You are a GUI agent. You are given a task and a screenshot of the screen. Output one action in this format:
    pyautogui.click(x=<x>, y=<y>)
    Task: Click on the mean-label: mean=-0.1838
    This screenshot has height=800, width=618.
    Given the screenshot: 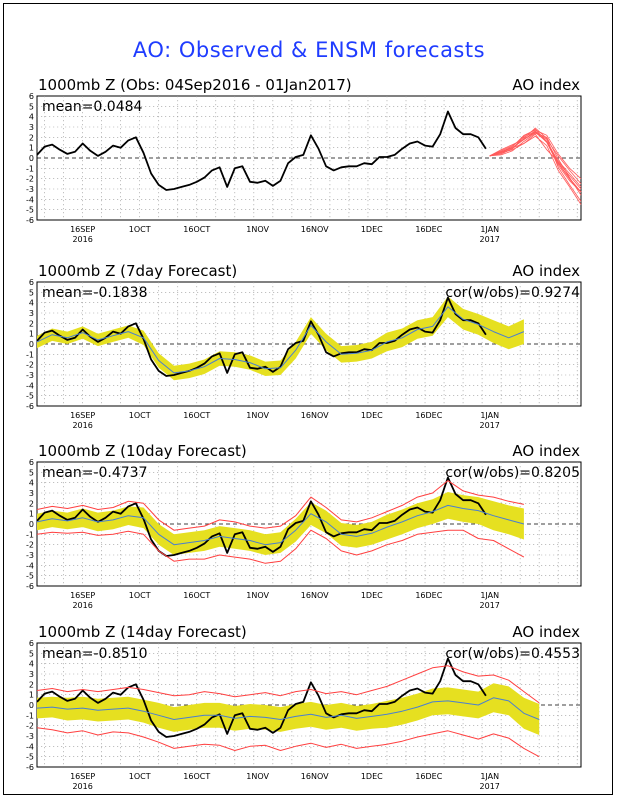 What is the action you would take?
    pyautogui.click(x=94, y=293)
    